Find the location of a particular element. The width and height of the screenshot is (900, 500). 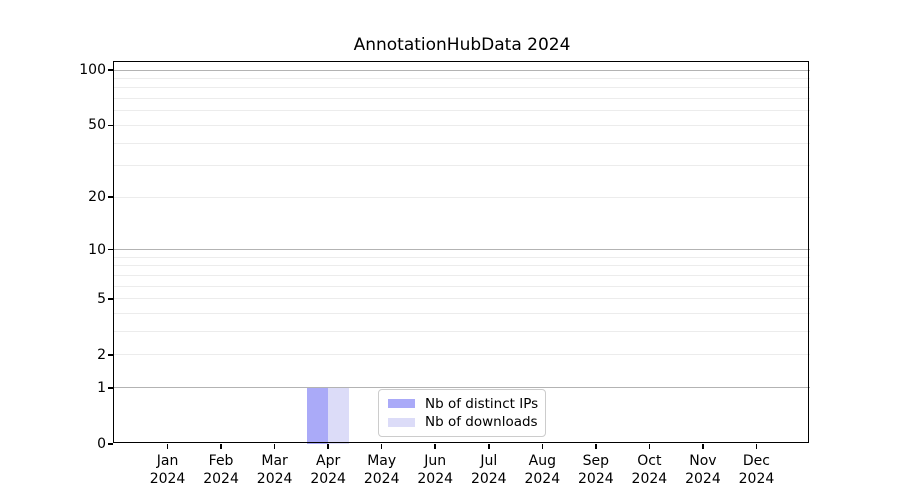

y-tick-label: 2 is located at coordinates (101, 354).